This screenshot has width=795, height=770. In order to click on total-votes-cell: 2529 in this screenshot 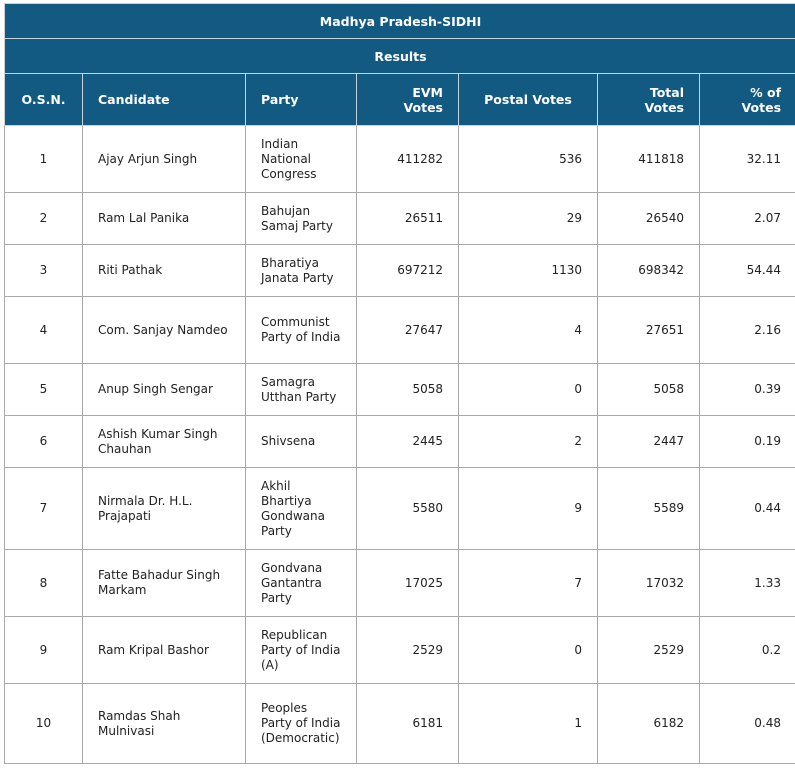, I will do `click(648, 650)`.